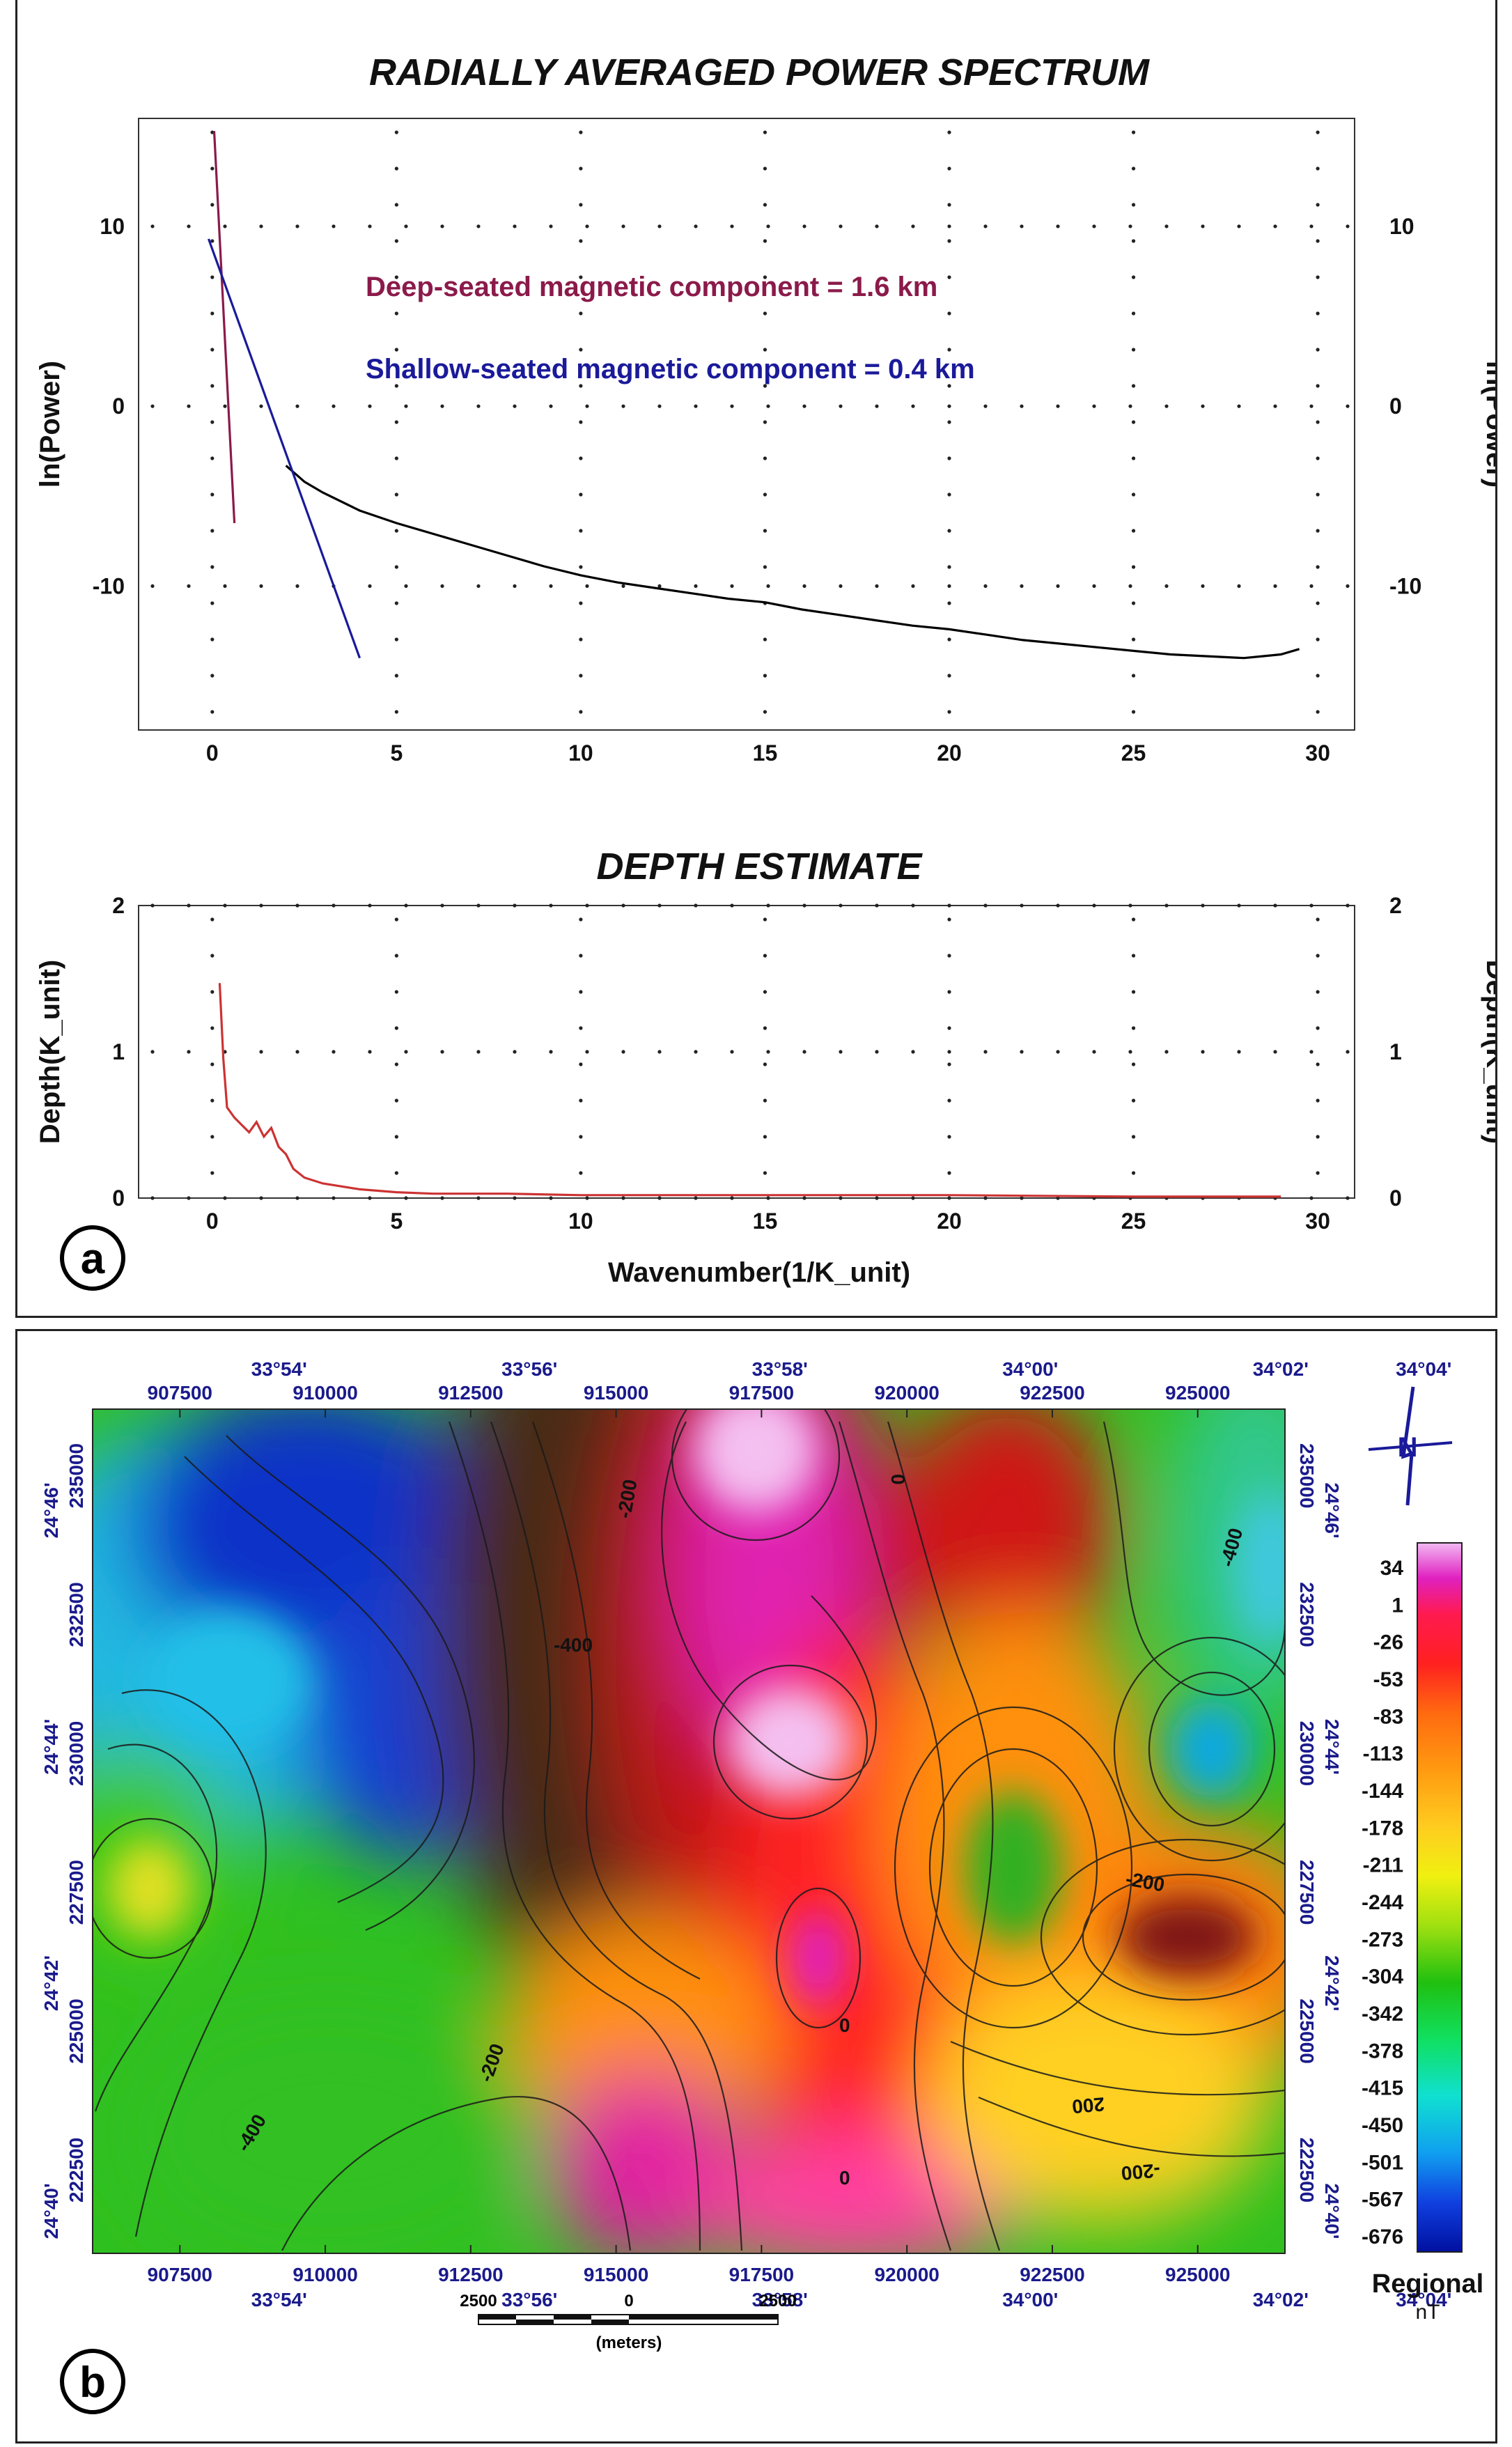  Describe the element at coordinates (1382, 1977) in the screenshot. I see `colorbar-tick-label: -304` at that location.